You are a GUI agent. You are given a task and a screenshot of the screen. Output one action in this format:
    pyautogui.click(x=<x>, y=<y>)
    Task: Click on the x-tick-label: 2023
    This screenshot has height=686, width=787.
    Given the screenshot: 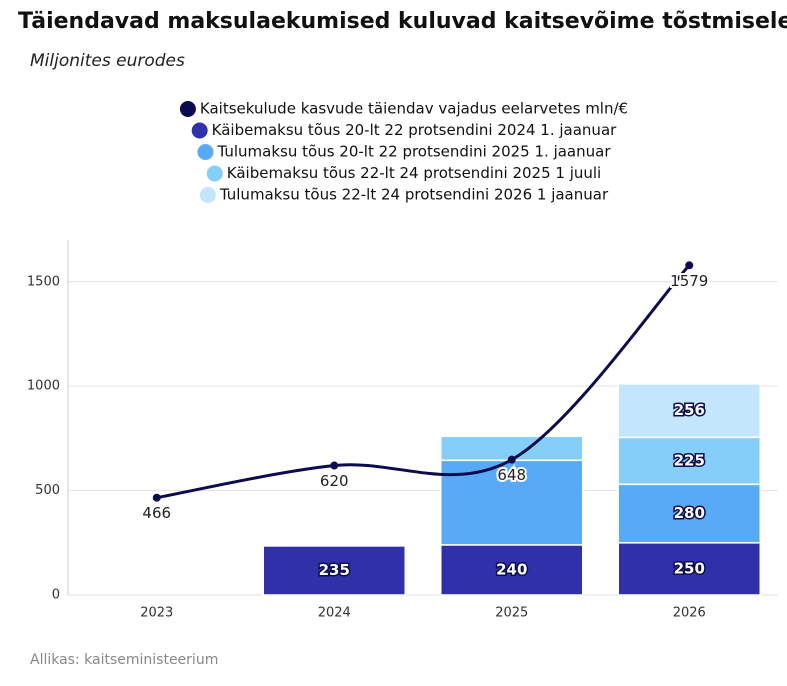 What is the action you would take?
    pyautogui.click(x=156, y=613)
    